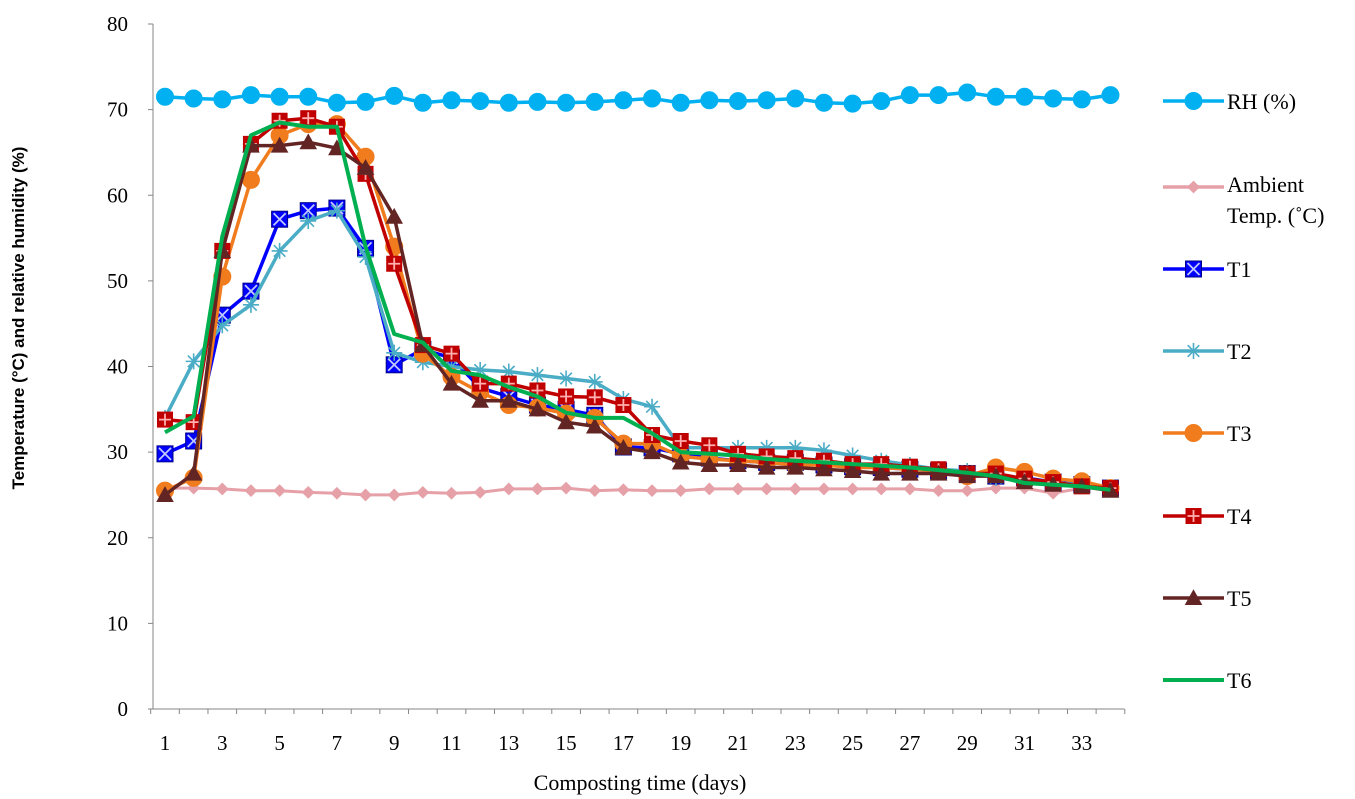  Describe the element at coordinates (337, 743) in the screenshot. I see `x-tick-label: 7` at that location.